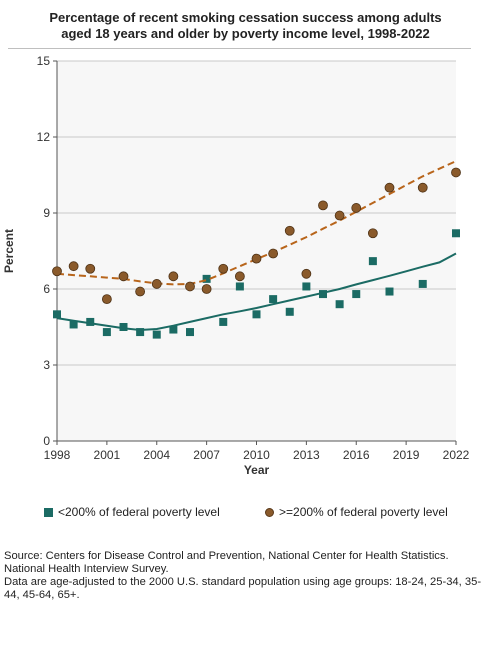  Describe the element at coordinates (9, 251) in the screenshot. I see `y-axis-label: Percent` at that location.